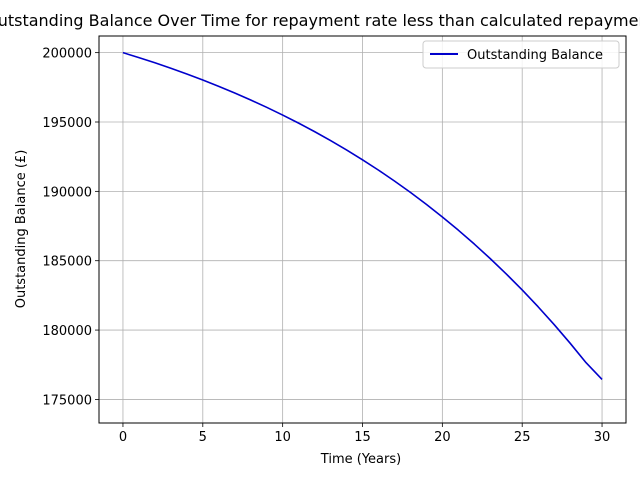 Image resolution: width=640 pixels, height=480 pixels. I want to click on x-tick-label: 20, so click(442, 437).